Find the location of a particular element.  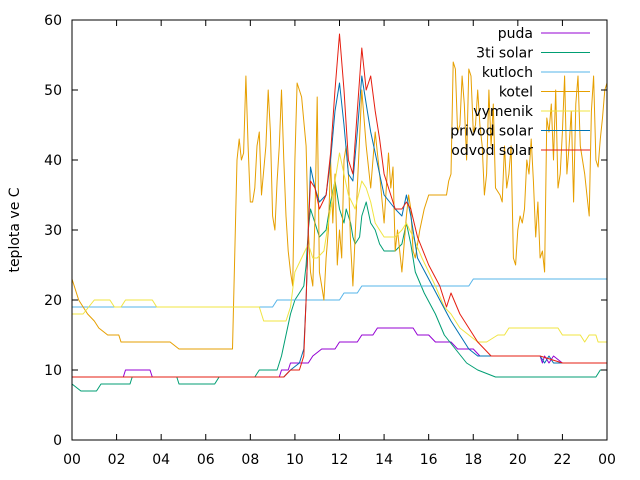

y-tick-label: 20 is located at coordinates (53, 301).